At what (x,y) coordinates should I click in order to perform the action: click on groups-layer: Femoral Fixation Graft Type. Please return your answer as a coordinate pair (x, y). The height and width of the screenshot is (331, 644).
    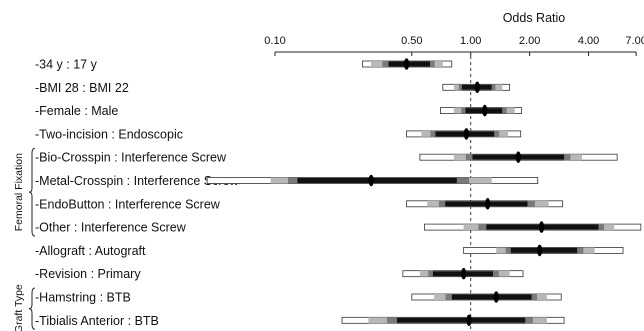
    Looking at the image, I should click on (24, 239).